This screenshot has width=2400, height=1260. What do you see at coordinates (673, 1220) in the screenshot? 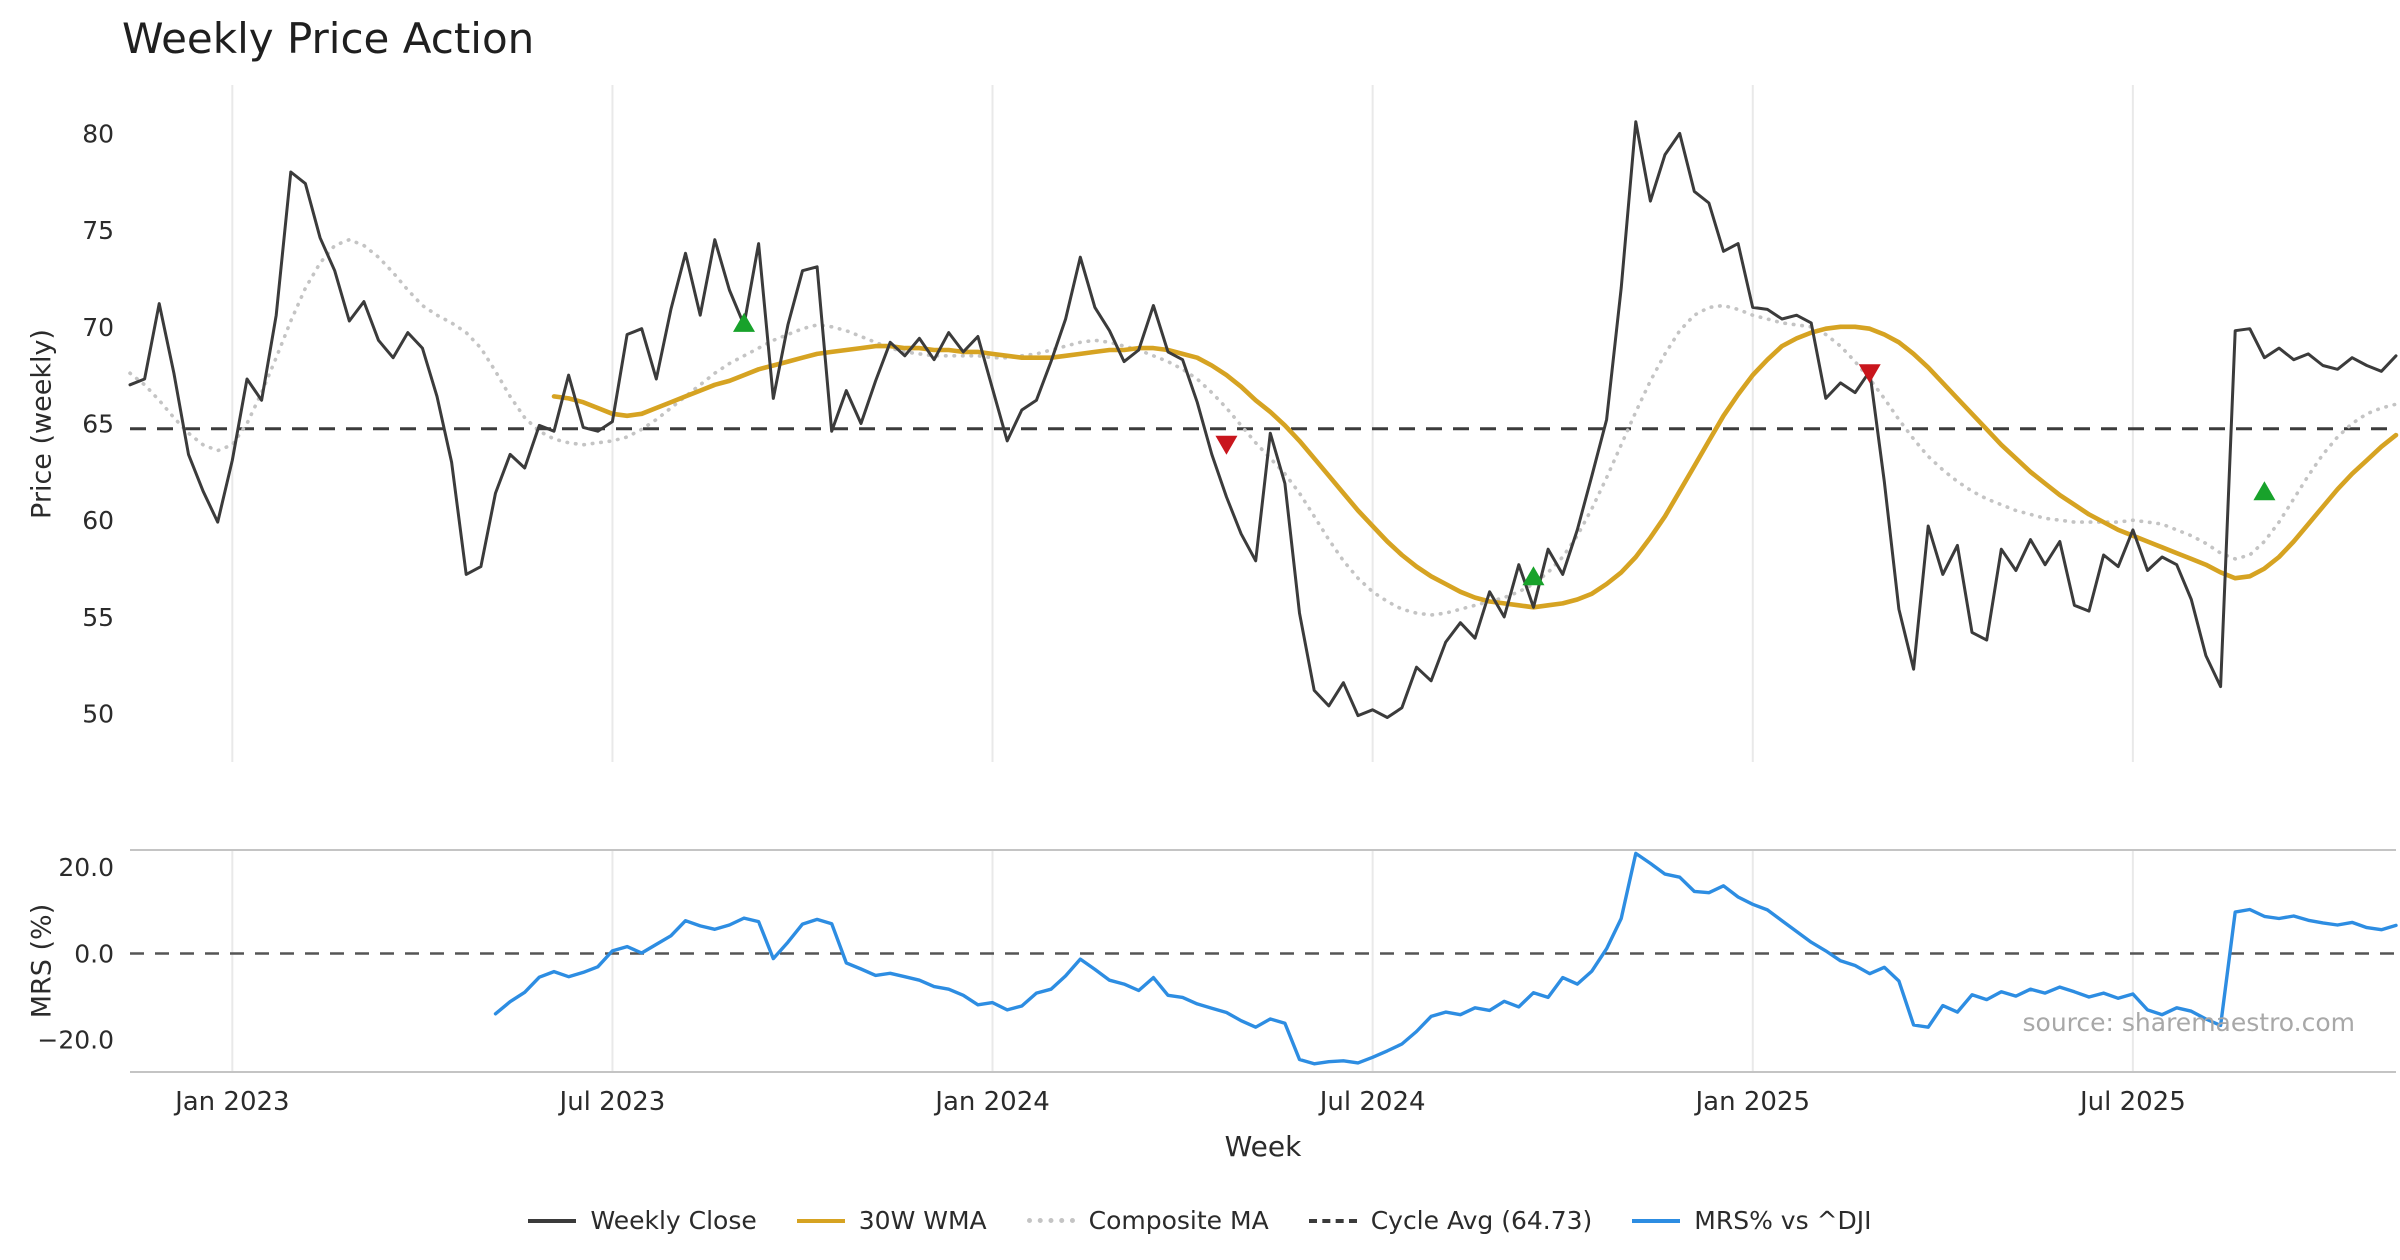
I see `legend-label: Weekly Close` at bounding box center [673, 1220].